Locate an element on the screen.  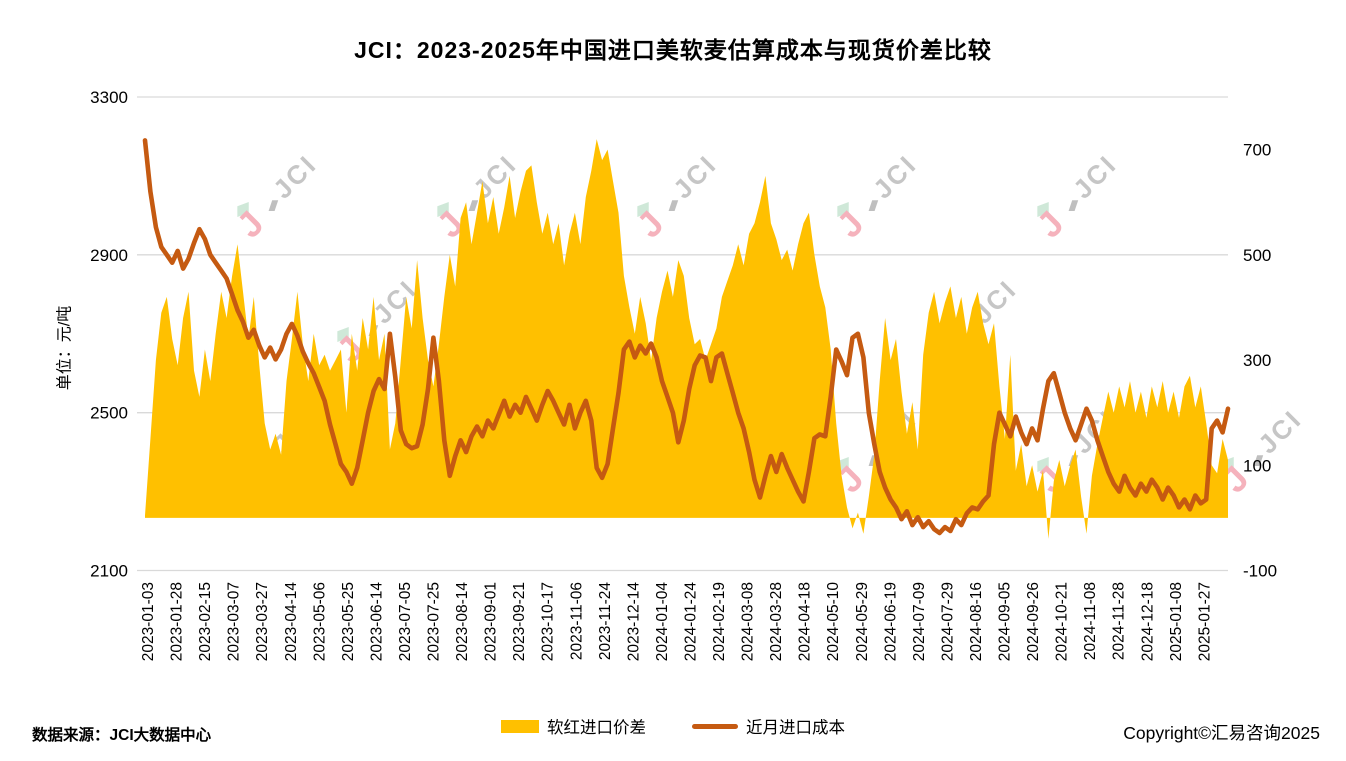
y-axis-tick-label-left: 2500 is located at coordinates (109, 413).